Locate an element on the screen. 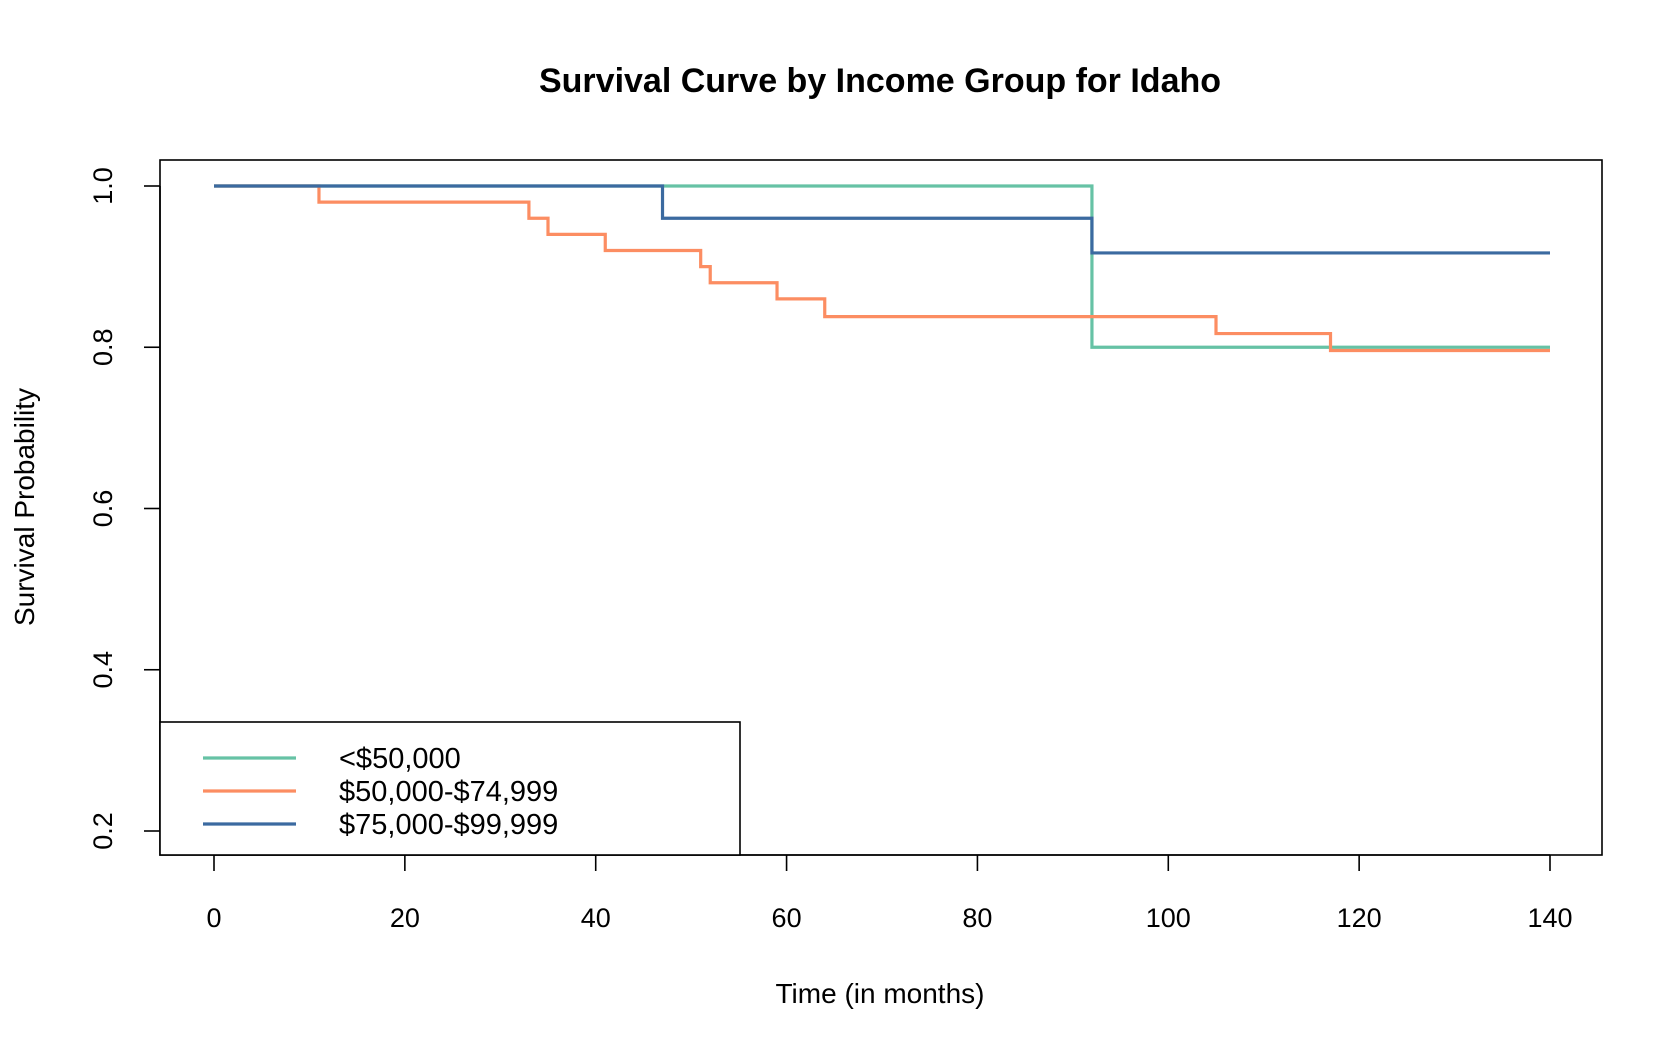 This screenshot has height=1040, width=1660. y-axis: 0.2 0.4 0.6 0.8 1.0 is located at coordinates (124, 508).